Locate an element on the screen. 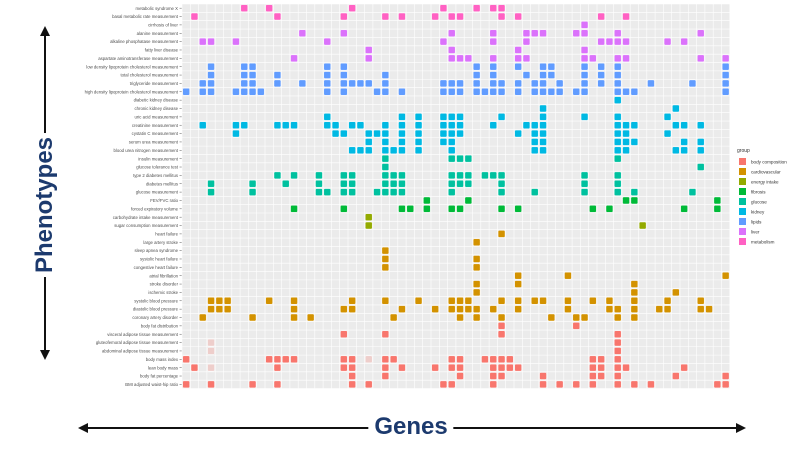  row-label: triglyceride measurement is located at coordinates (154, 83).